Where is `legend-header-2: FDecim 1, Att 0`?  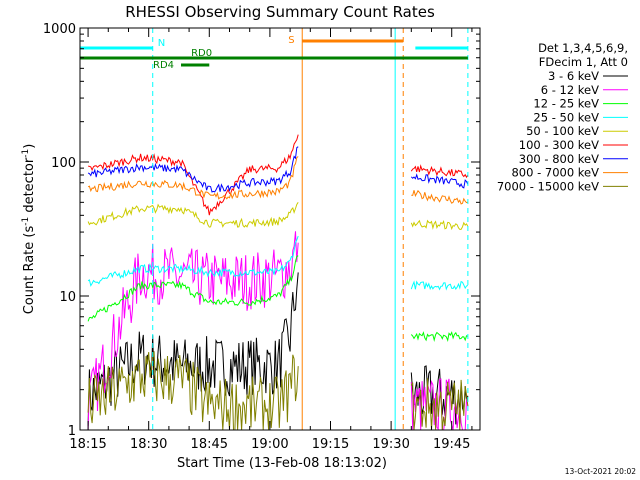 legend-header-2: FDecim 1, Att 0 is located at coordinates (583, 62).